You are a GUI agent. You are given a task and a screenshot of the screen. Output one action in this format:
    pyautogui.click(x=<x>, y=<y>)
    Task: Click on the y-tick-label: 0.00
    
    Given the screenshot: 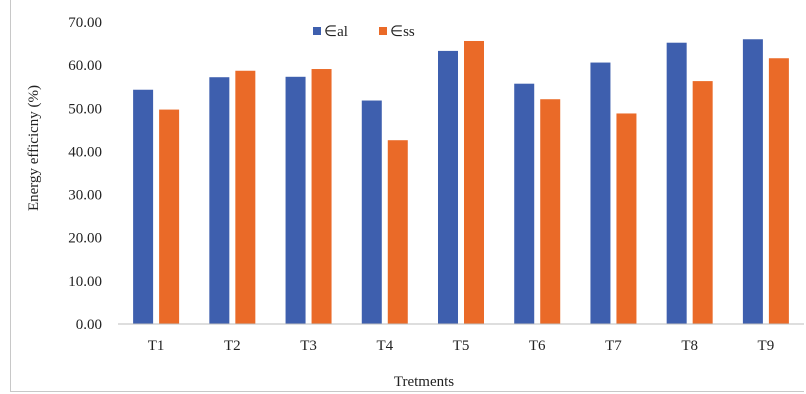 What is the action you would take?
    pyautogui.click(x=89, y=325)
    